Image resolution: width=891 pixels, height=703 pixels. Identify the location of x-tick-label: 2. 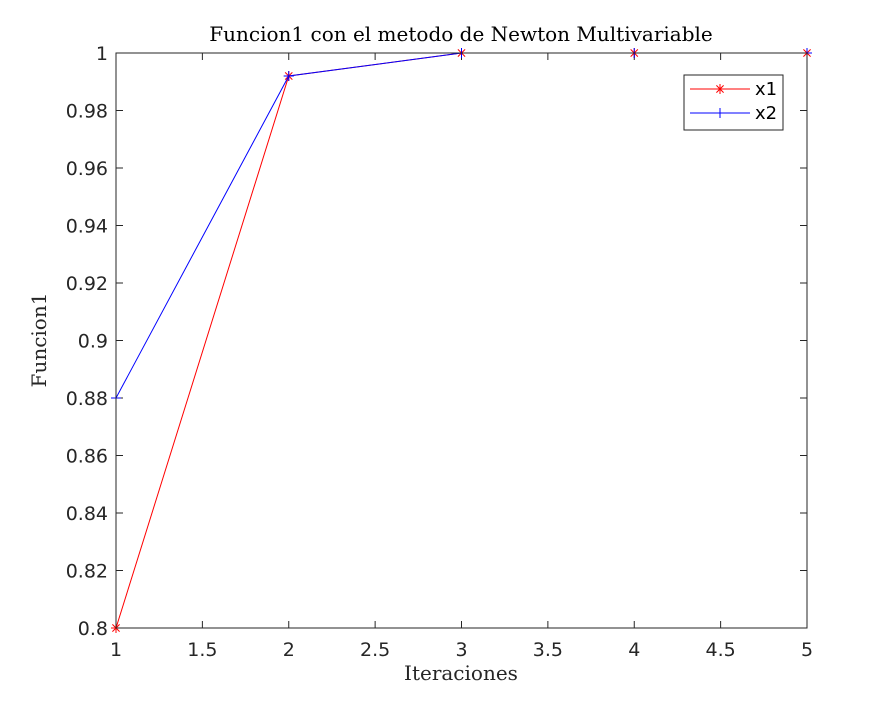
(289, 650).